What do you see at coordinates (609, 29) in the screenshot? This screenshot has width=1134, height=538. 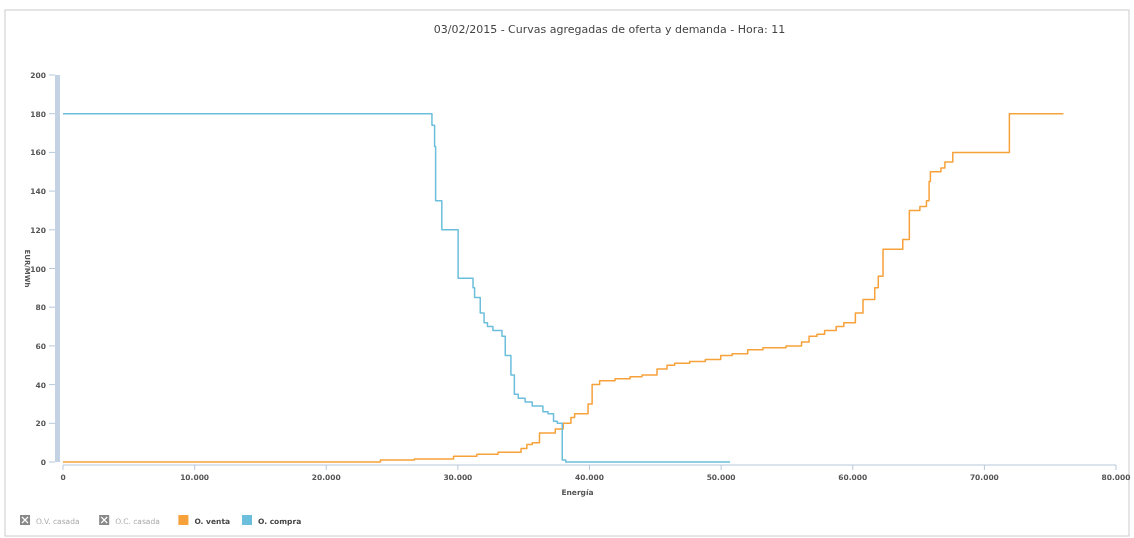 I see `chart-title: 03/02/2015 - Curvas agregadas de oferta y demanda - Hora: 11` at bounding box center [609, 29].